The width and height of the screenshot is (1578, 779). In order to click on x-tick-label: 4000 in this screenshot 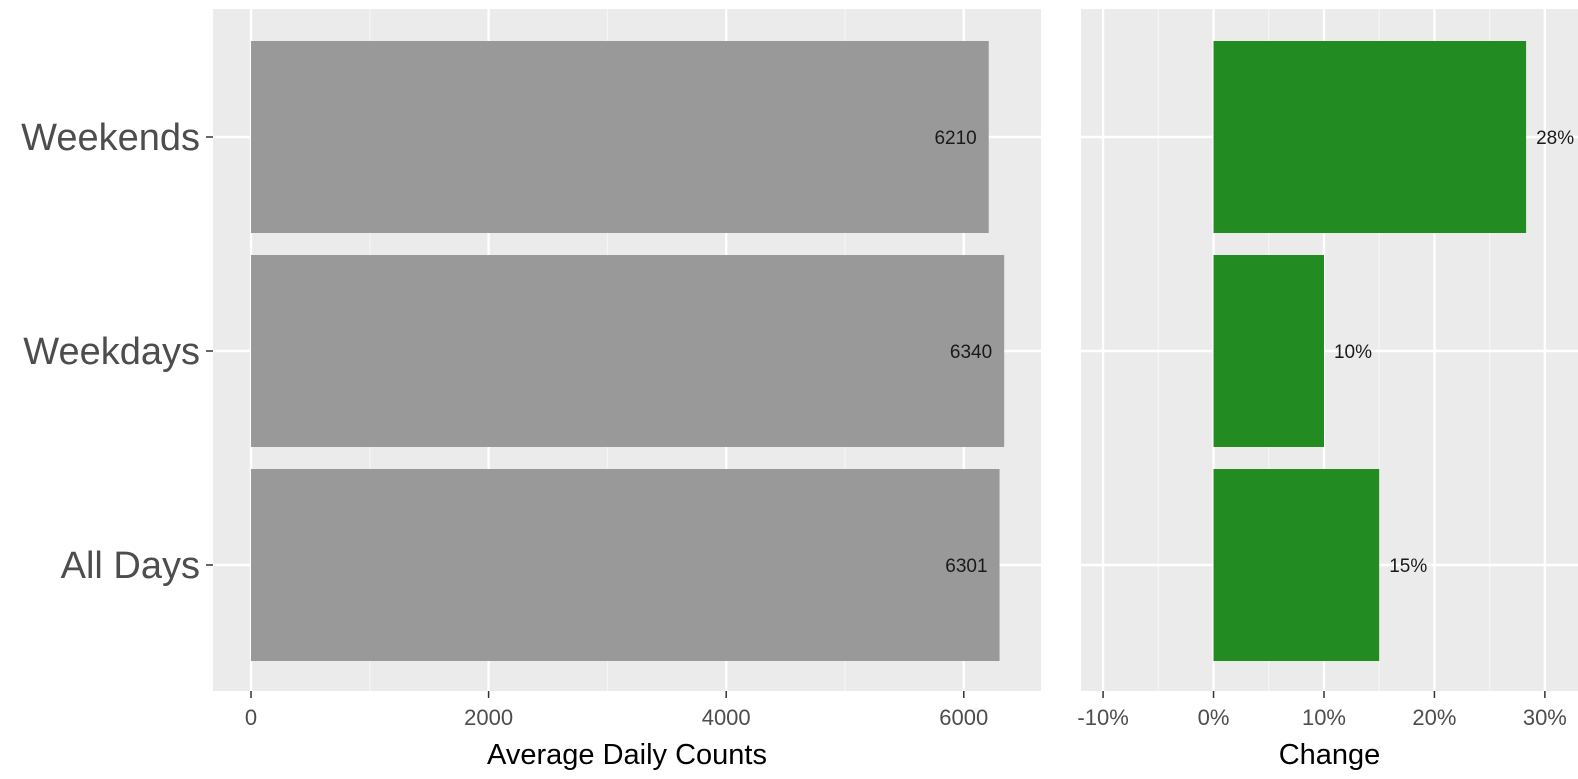, I will do `click(726, 717)`.